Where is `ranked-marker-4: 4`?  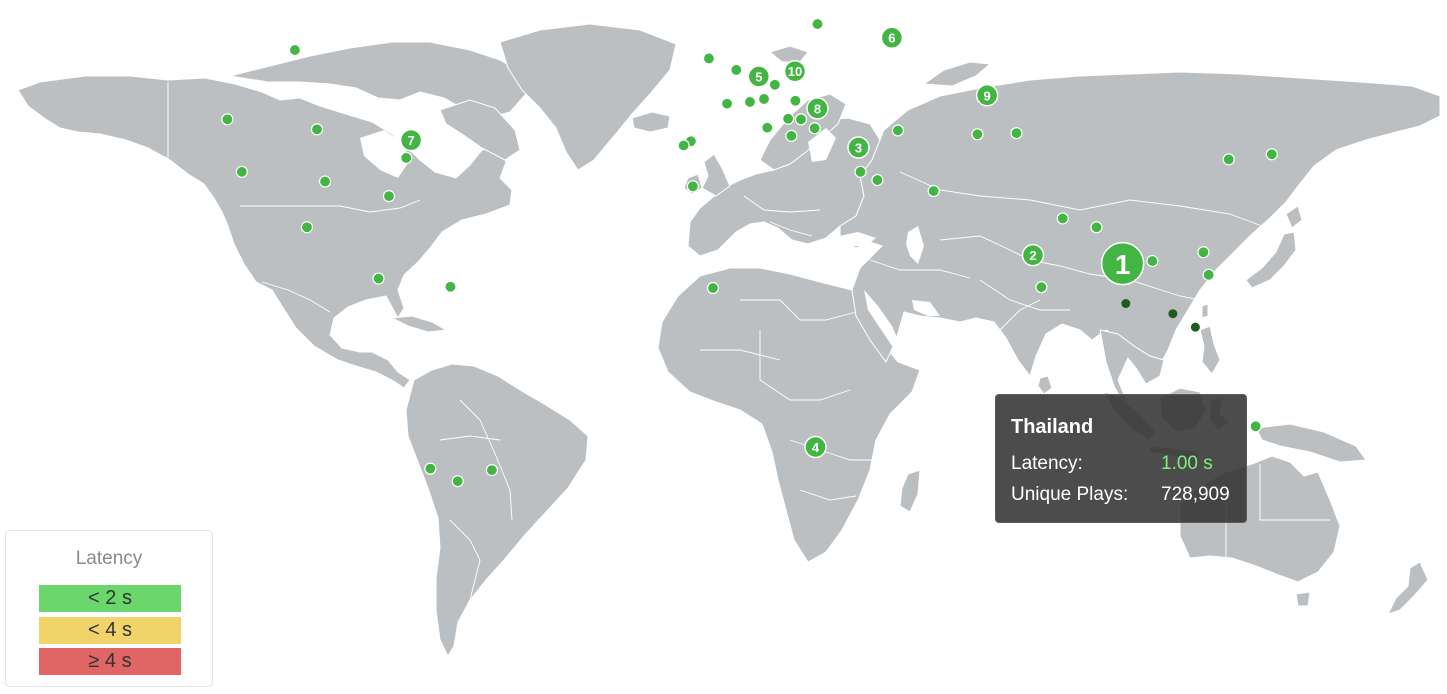
ranked-marker-4: 4 is located at coordinates (815, 447).